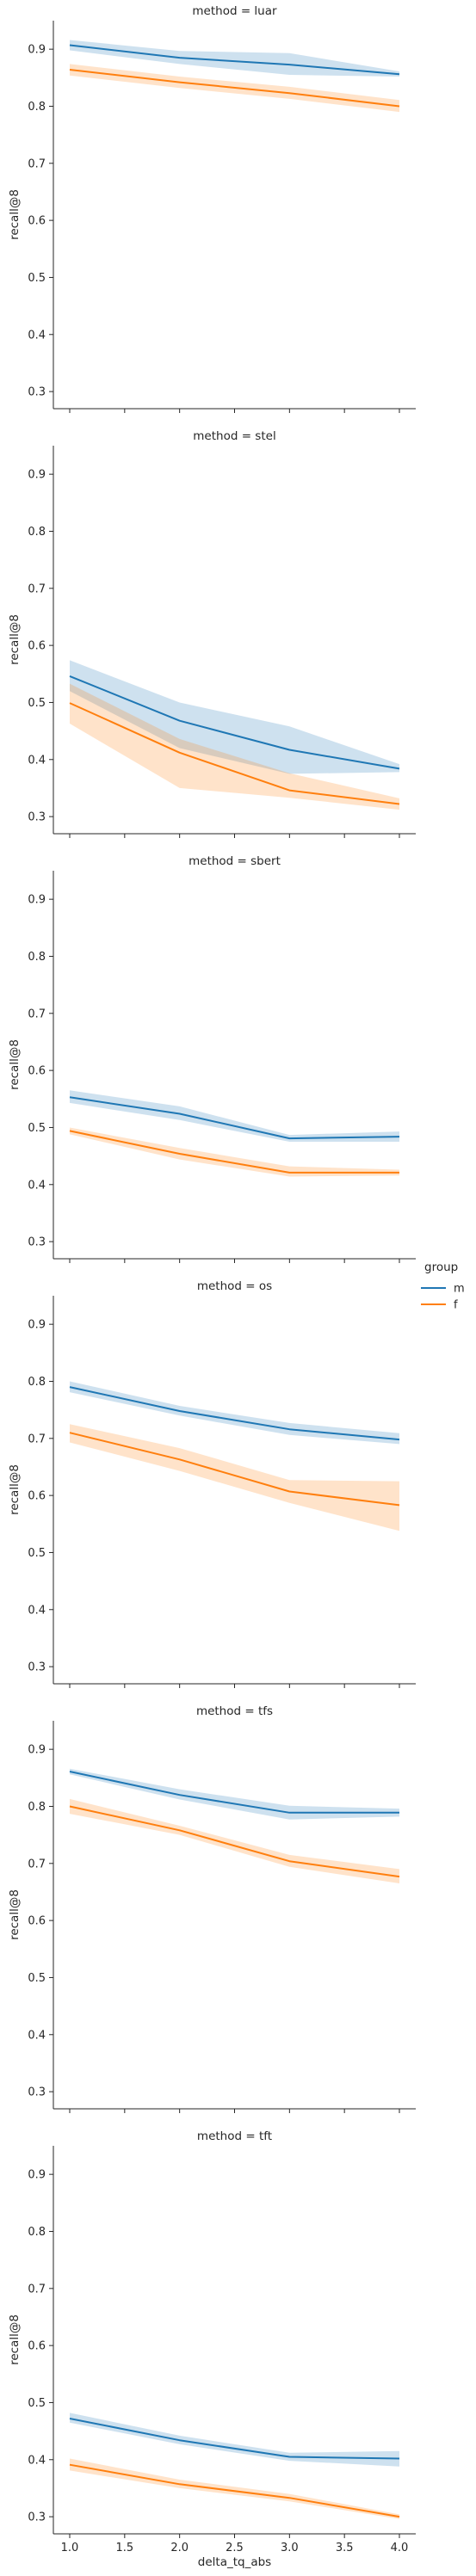 Image resolution: width=476 pixels, height=2576 pixels. Describe the element at coordinates (235, 2548) in the screenshot. I see `x-tick-label: 2.5` at that location.